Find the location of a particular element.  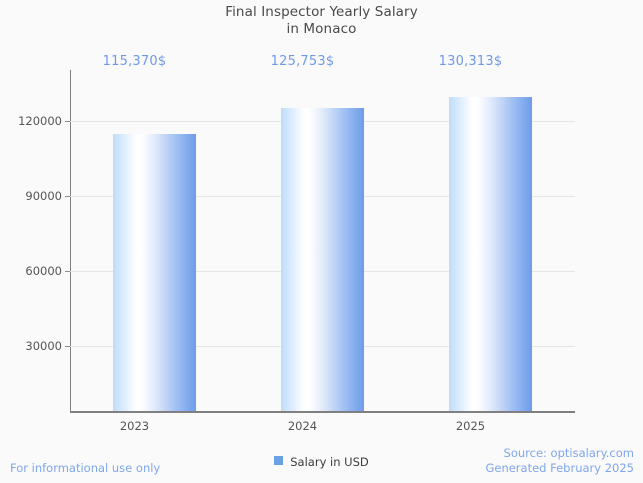

y-tick-label: 60000 is located at coordinates (43, 271).